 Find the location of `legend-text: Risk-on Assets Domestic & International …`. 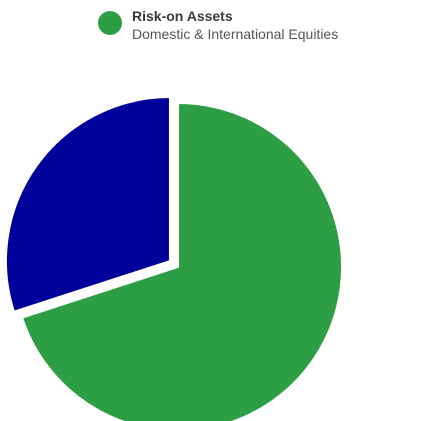

legend-text: Risk-on Assets Domestic & International … is located at coordinates (235, 25).